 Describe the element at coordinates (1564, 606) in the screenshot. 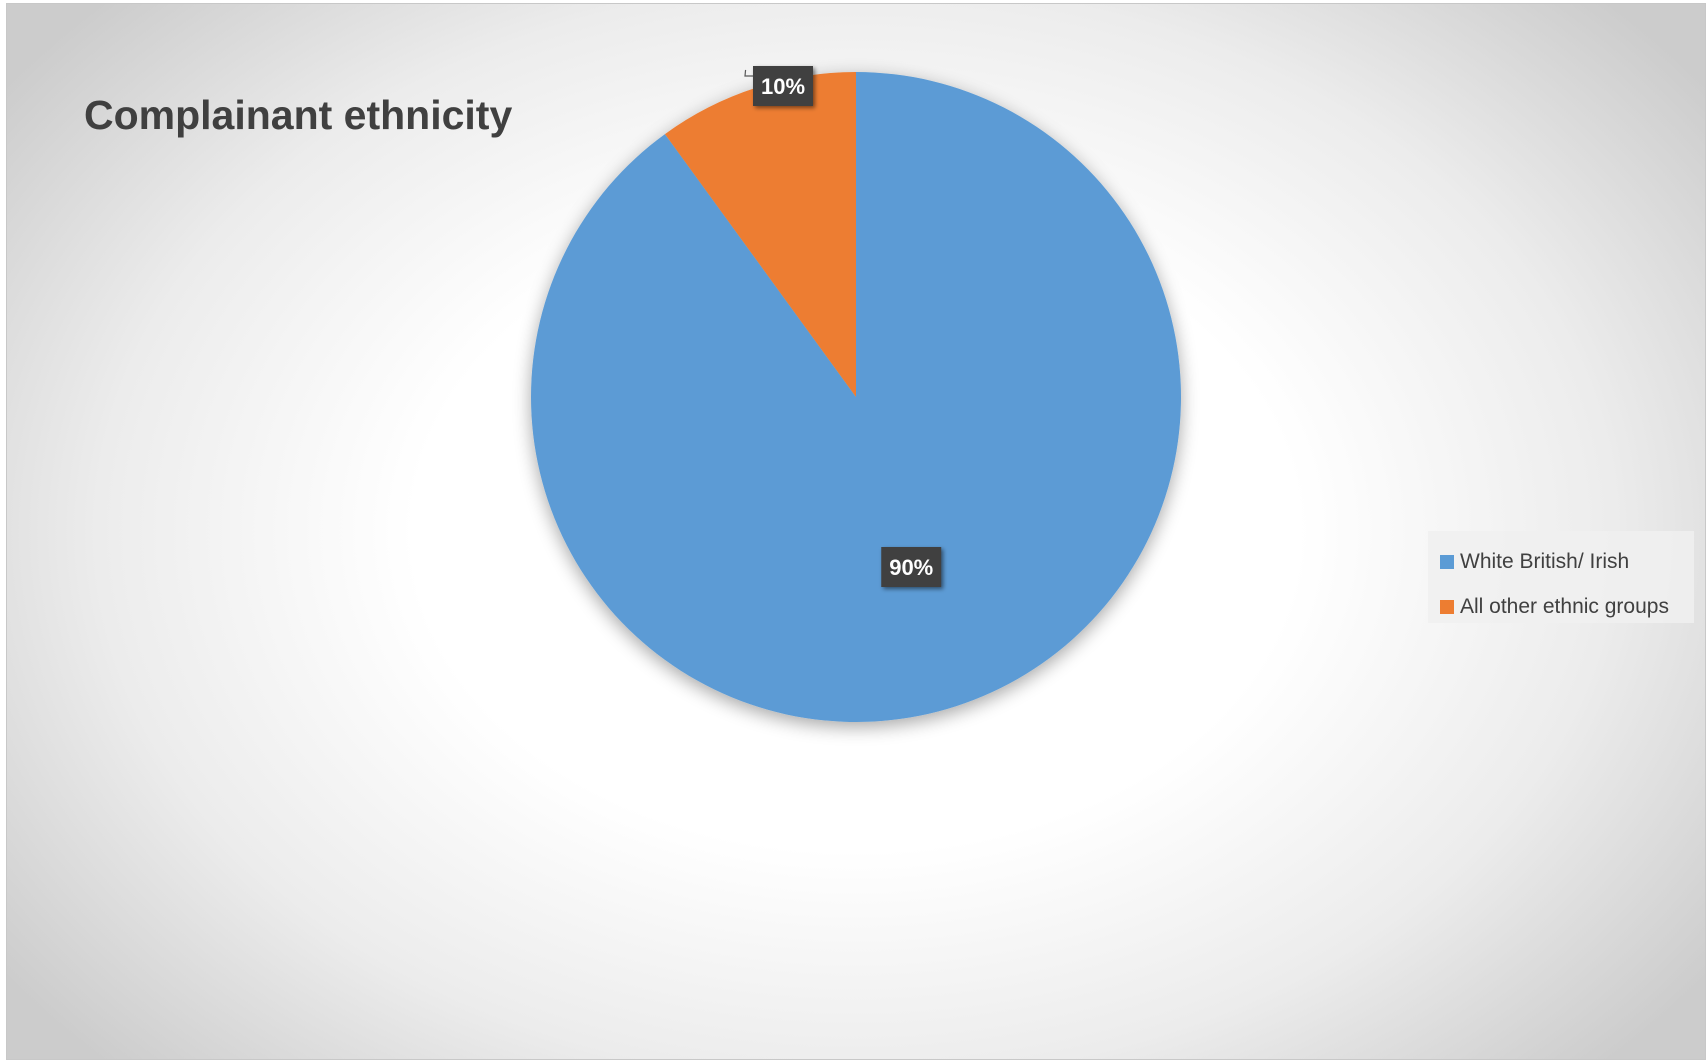

I see `legend-label-all-other-ethnic-groups: All other ethnic groups` at that location.